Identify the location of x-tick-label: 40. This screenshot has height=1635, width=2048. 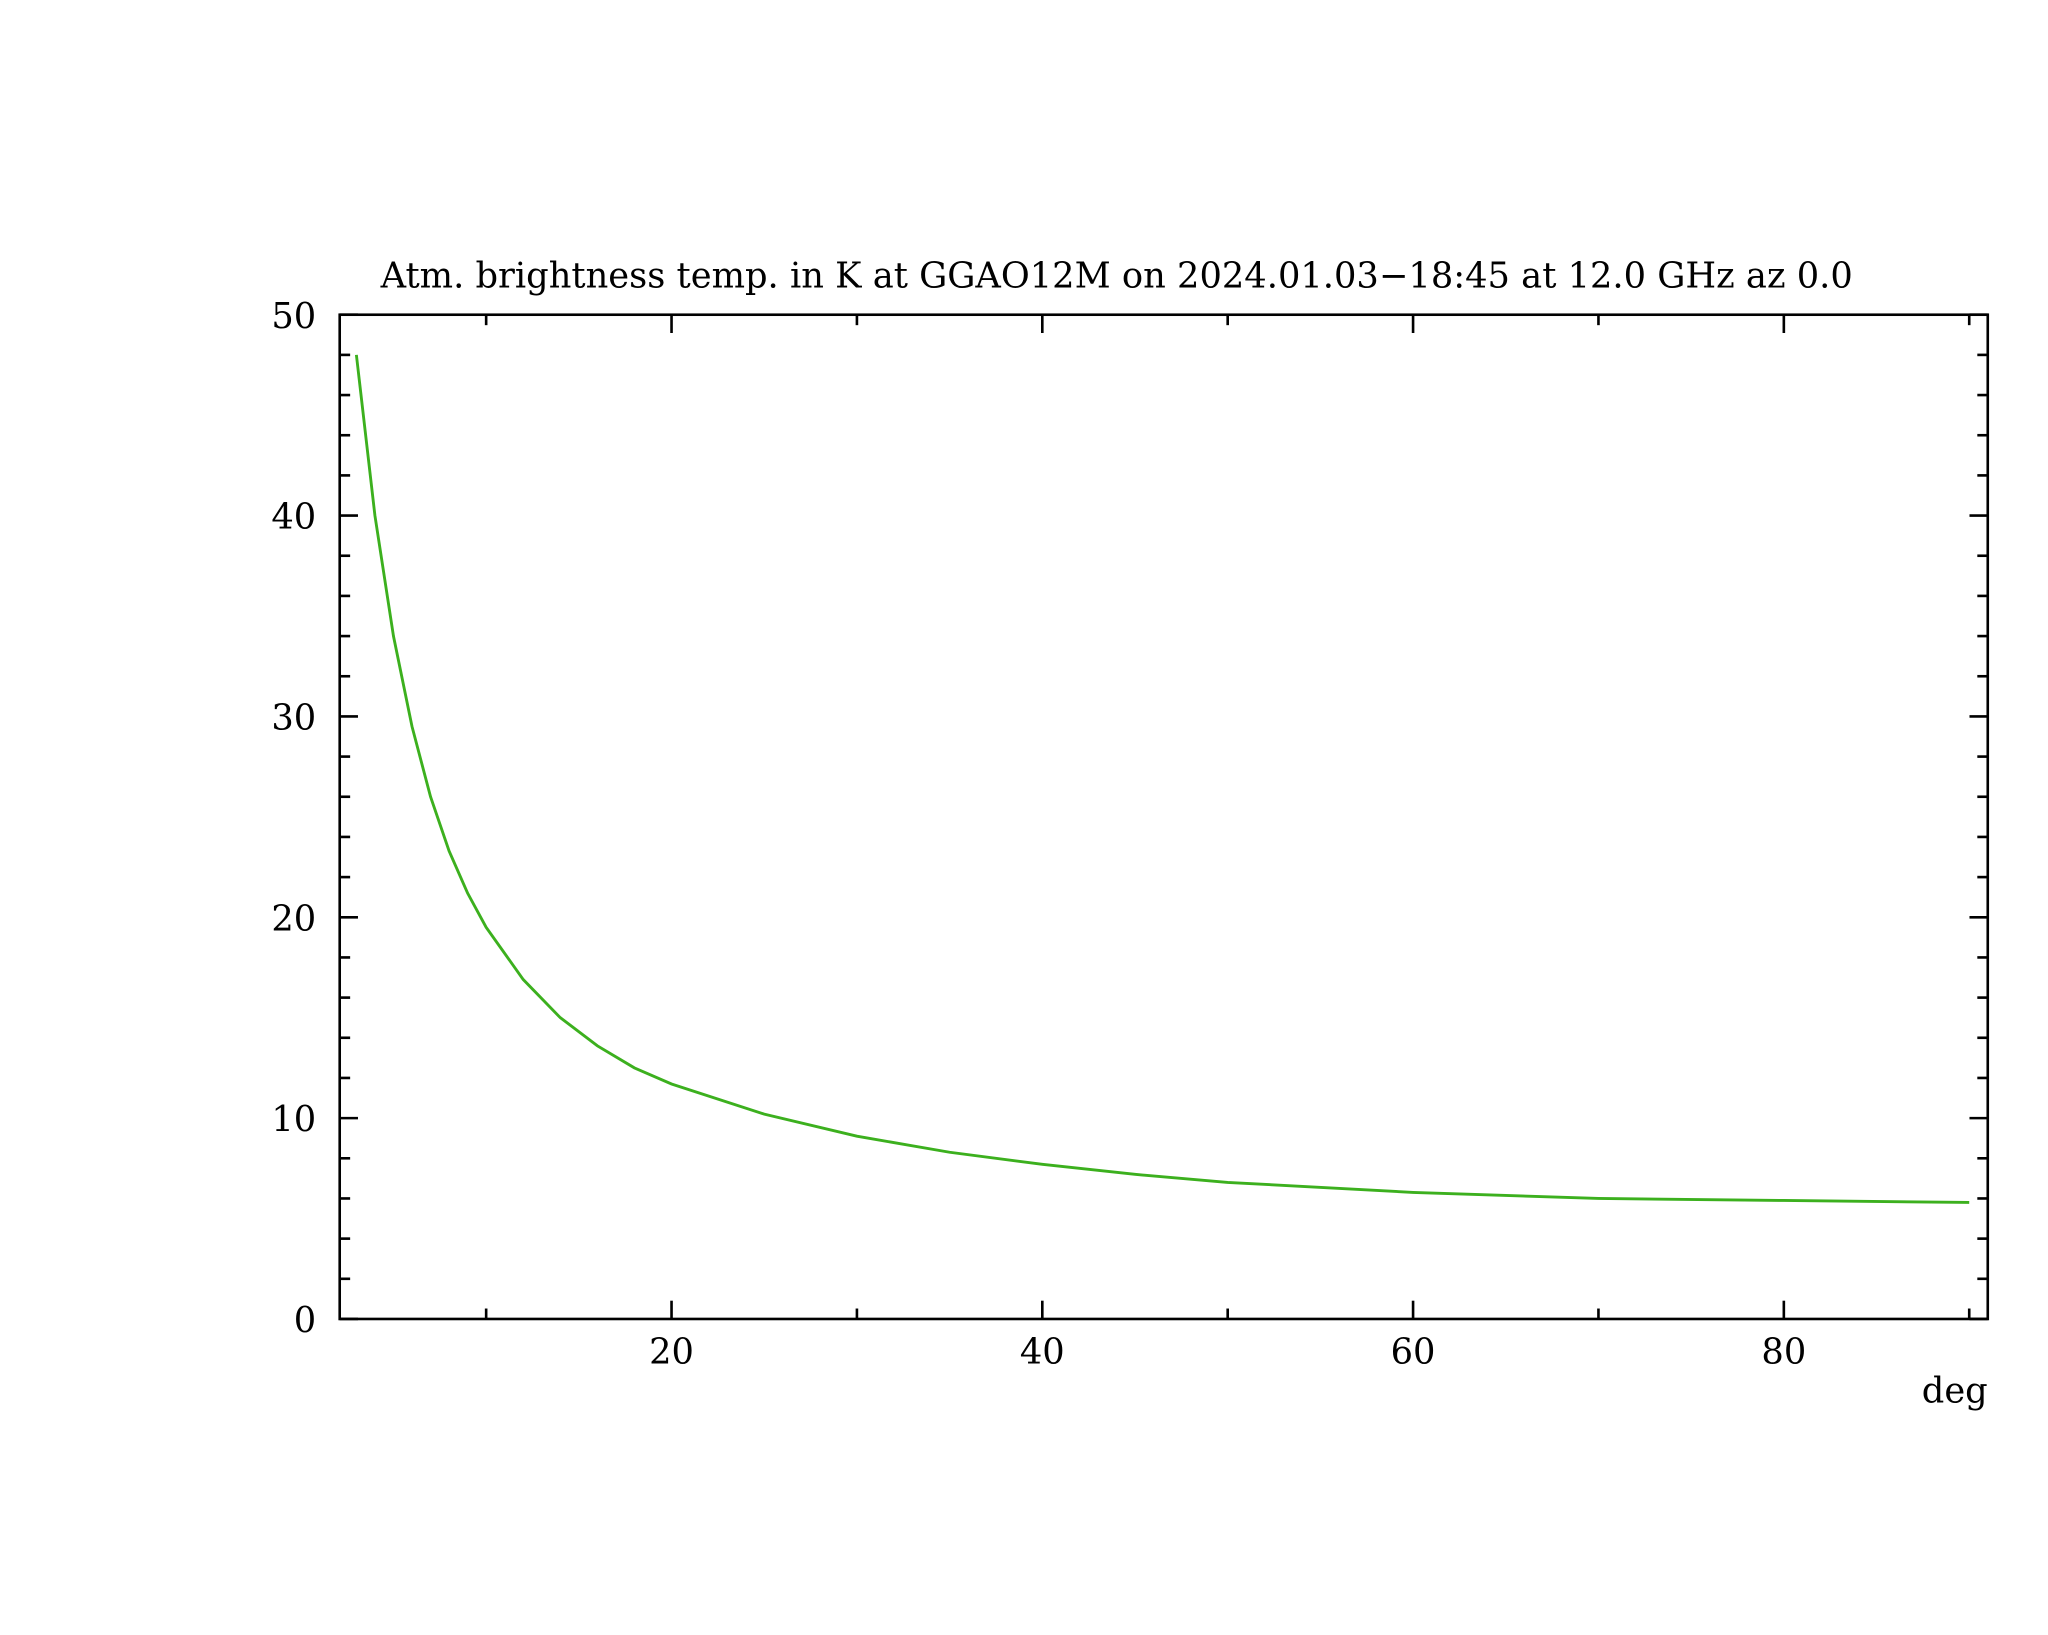
(1042, 1351).